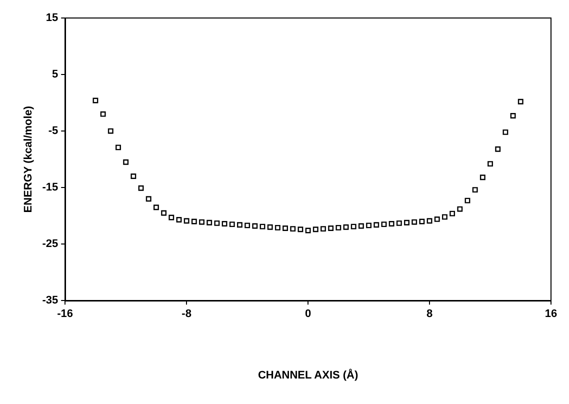  What do you see at coordinates (53, 131) in the screenshot?
I see `y-tick-label: -5` at bounding box center [53, 131].